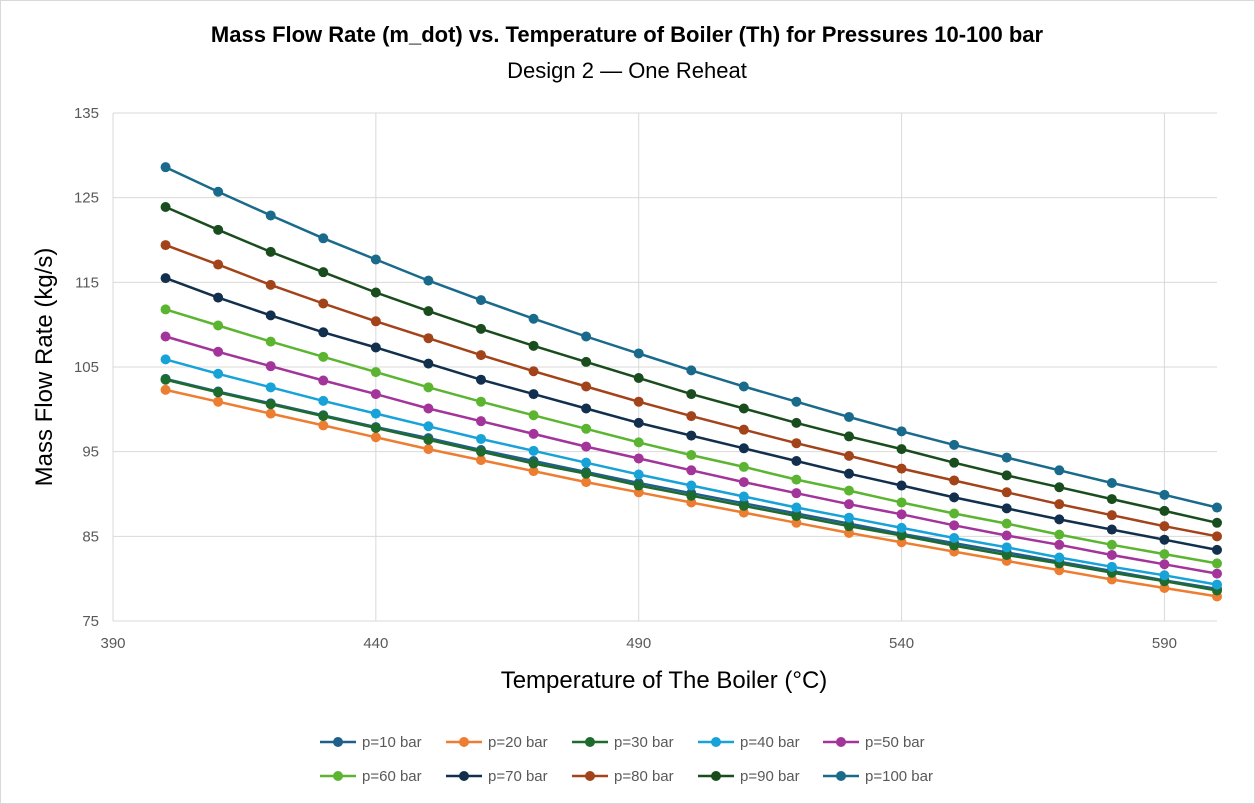  I want to click on legend-label: p=100 bar, so click(899, 776).